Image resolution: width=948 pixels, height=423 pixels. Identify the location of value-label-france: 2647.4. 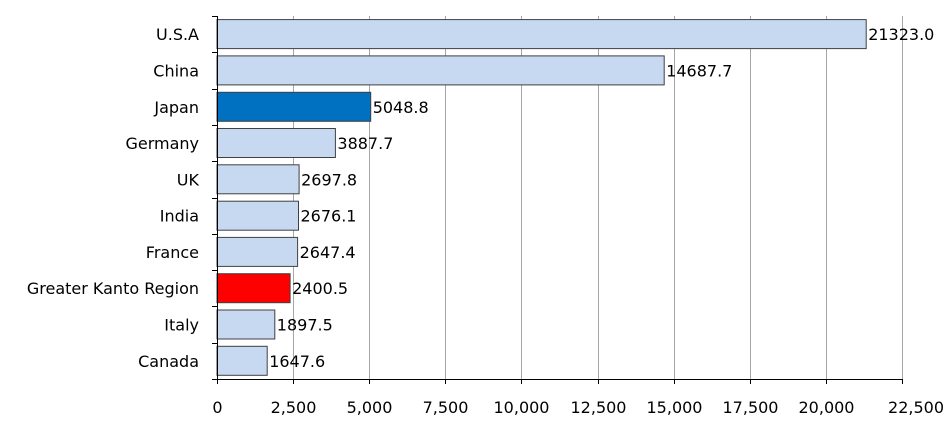
(328, 252).